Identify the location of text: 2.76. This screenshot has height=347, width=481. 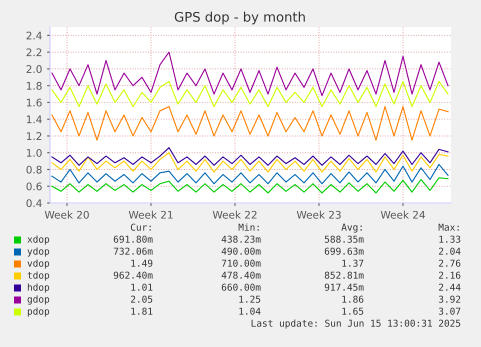
(449, 263).